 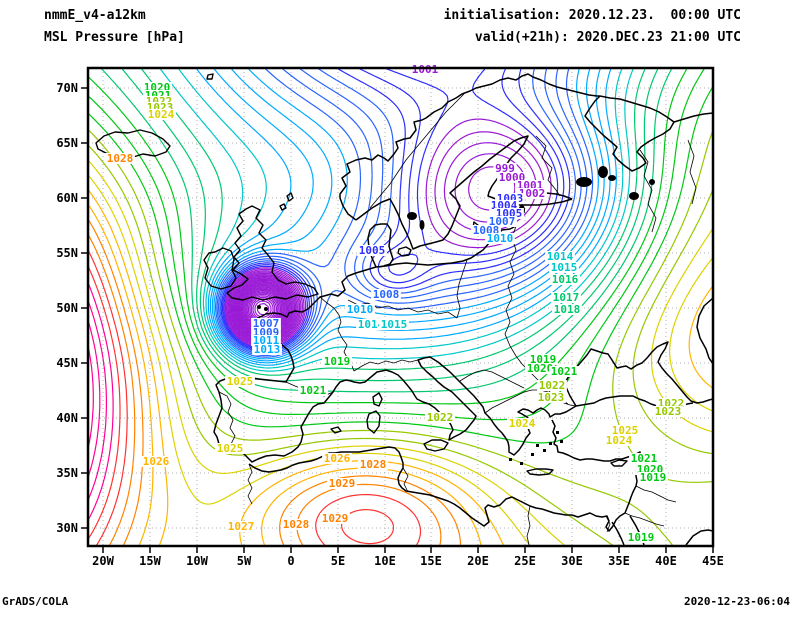 I want to click on lat-label: 60N, so click(x=67, y=198).